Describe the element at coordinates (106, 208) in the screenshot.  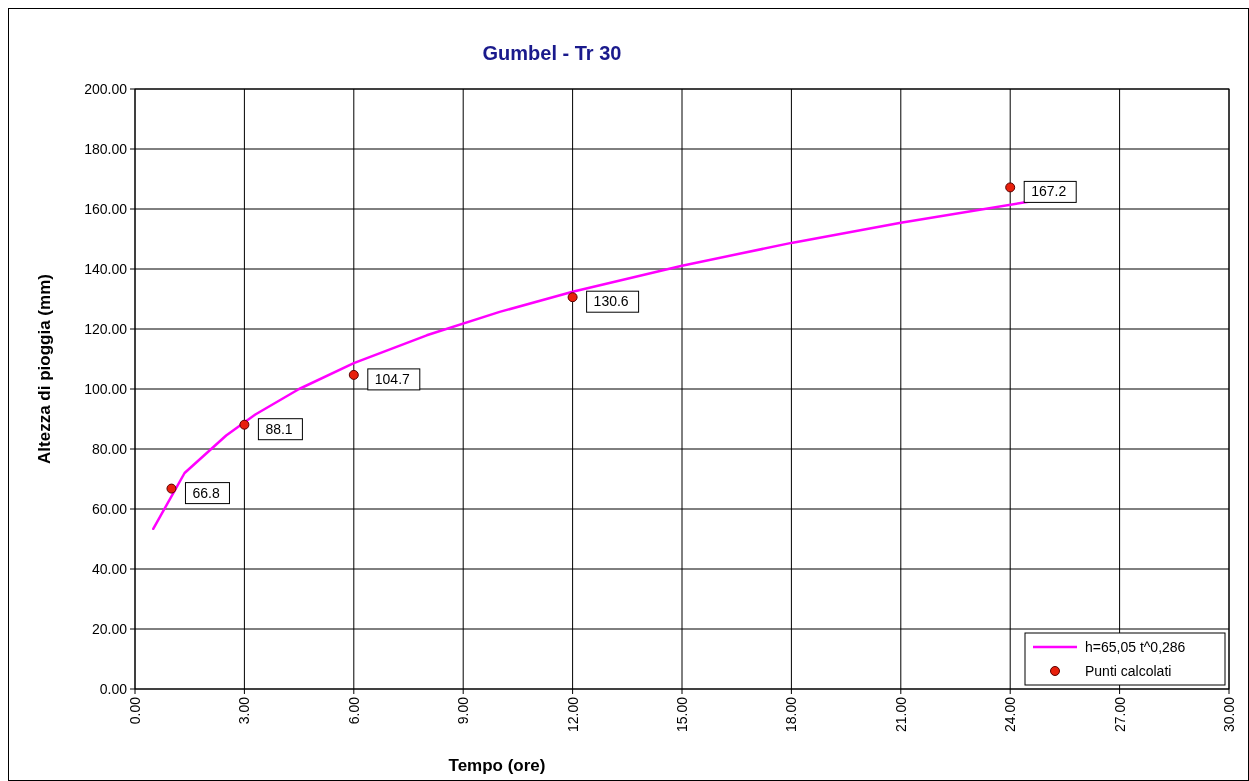
I see `y-tick-label: 160.00` at that location.